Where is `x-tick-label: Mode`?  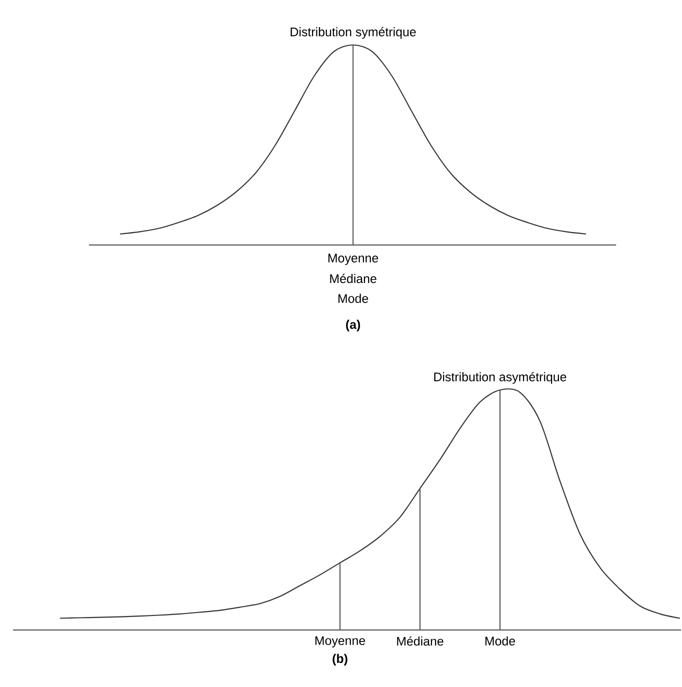
x-tick-label: Mode is located at coordinates (501, 641).